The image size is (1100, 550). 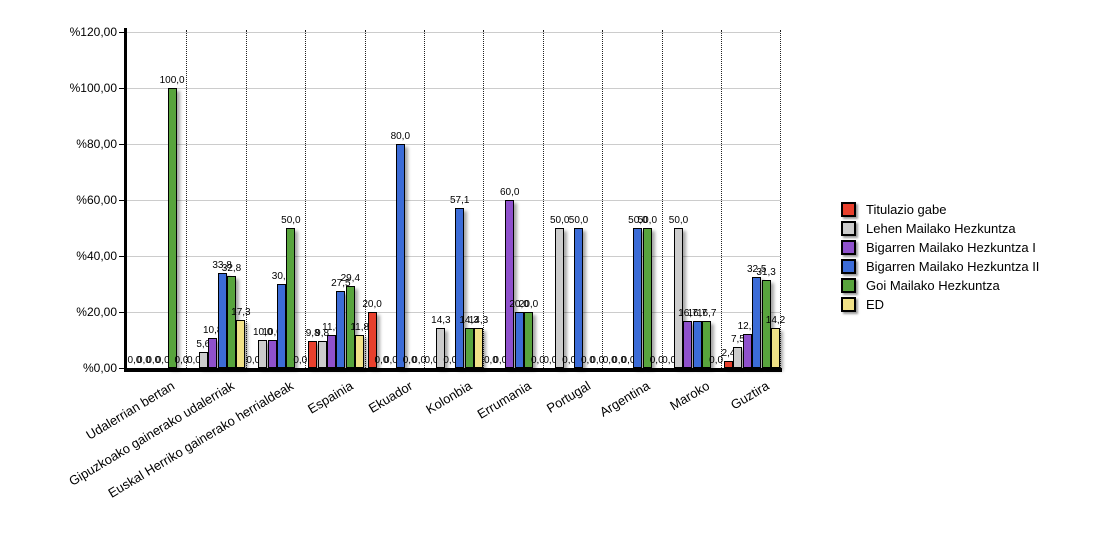 I want to click on category-label-guztira: Guztira, so click(x=749, y=395).